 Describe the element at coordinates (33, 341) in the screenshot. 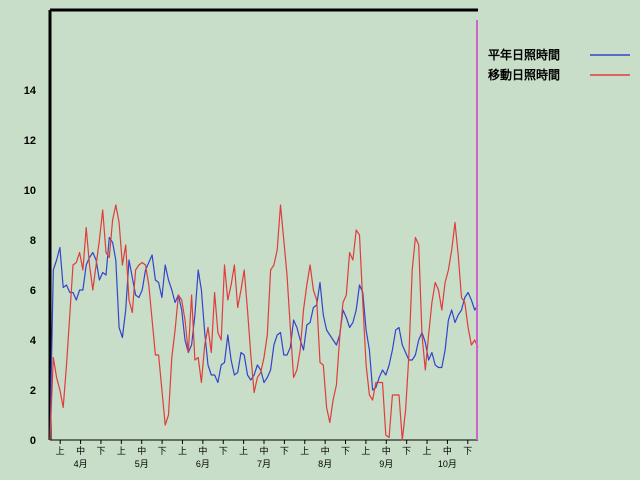

I see `y-tick-label: 4` at that location.